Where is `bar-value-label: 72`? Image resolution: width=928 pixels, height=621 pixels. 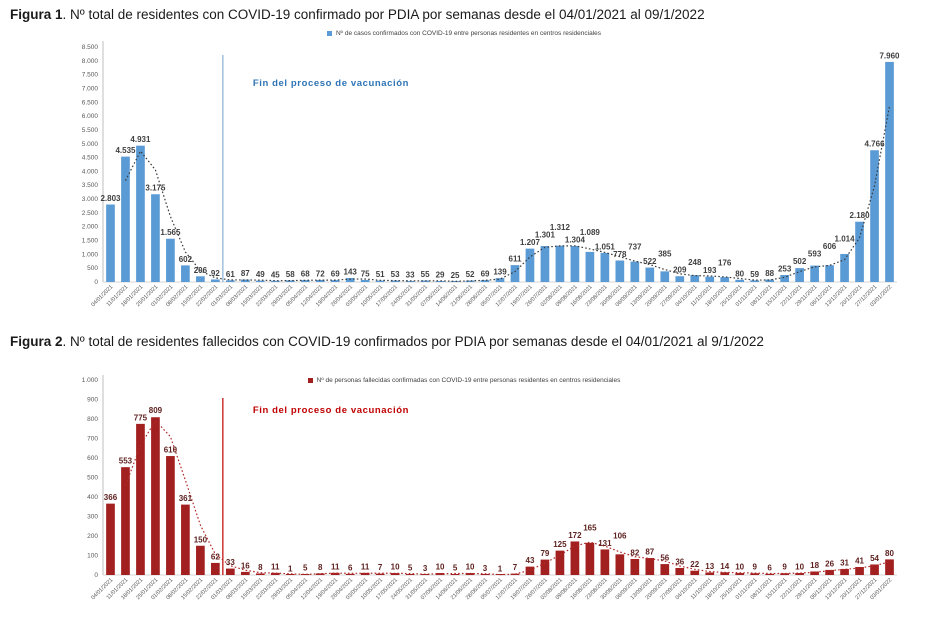
bar-value-label: 72 is located at coordinates (320, 274).